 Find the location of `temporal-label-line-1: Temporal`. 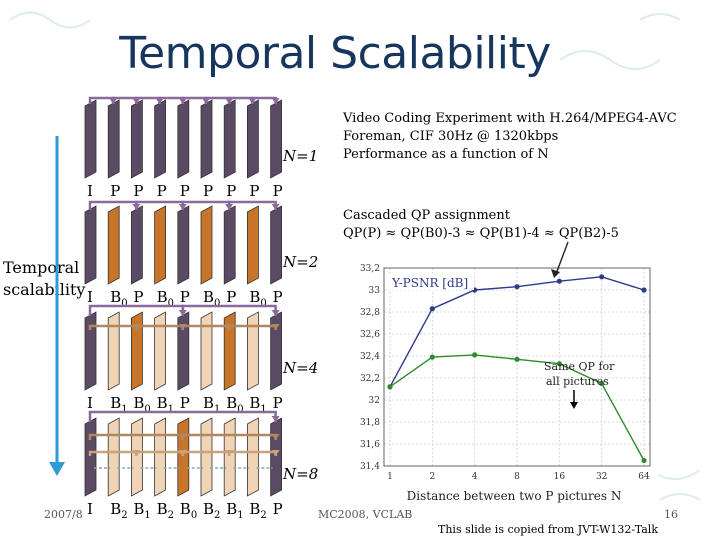

temporal-label-line-1: Temporal is located at coordinates (41, 267).